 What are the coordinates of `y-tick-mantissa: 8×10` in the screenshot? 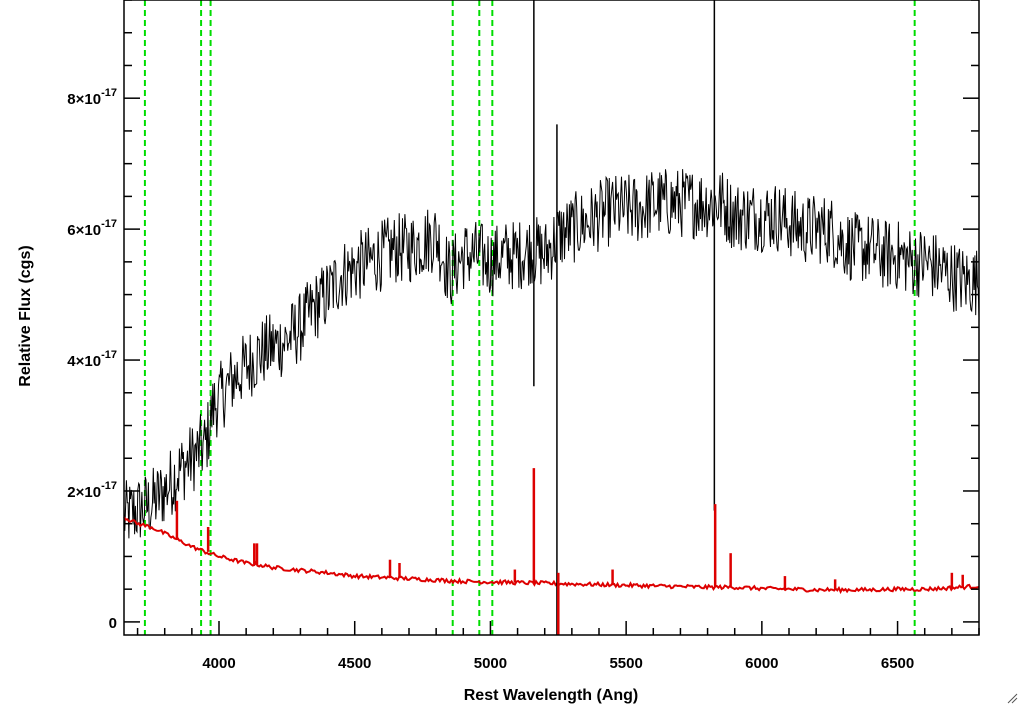 It's located at (84, 99).